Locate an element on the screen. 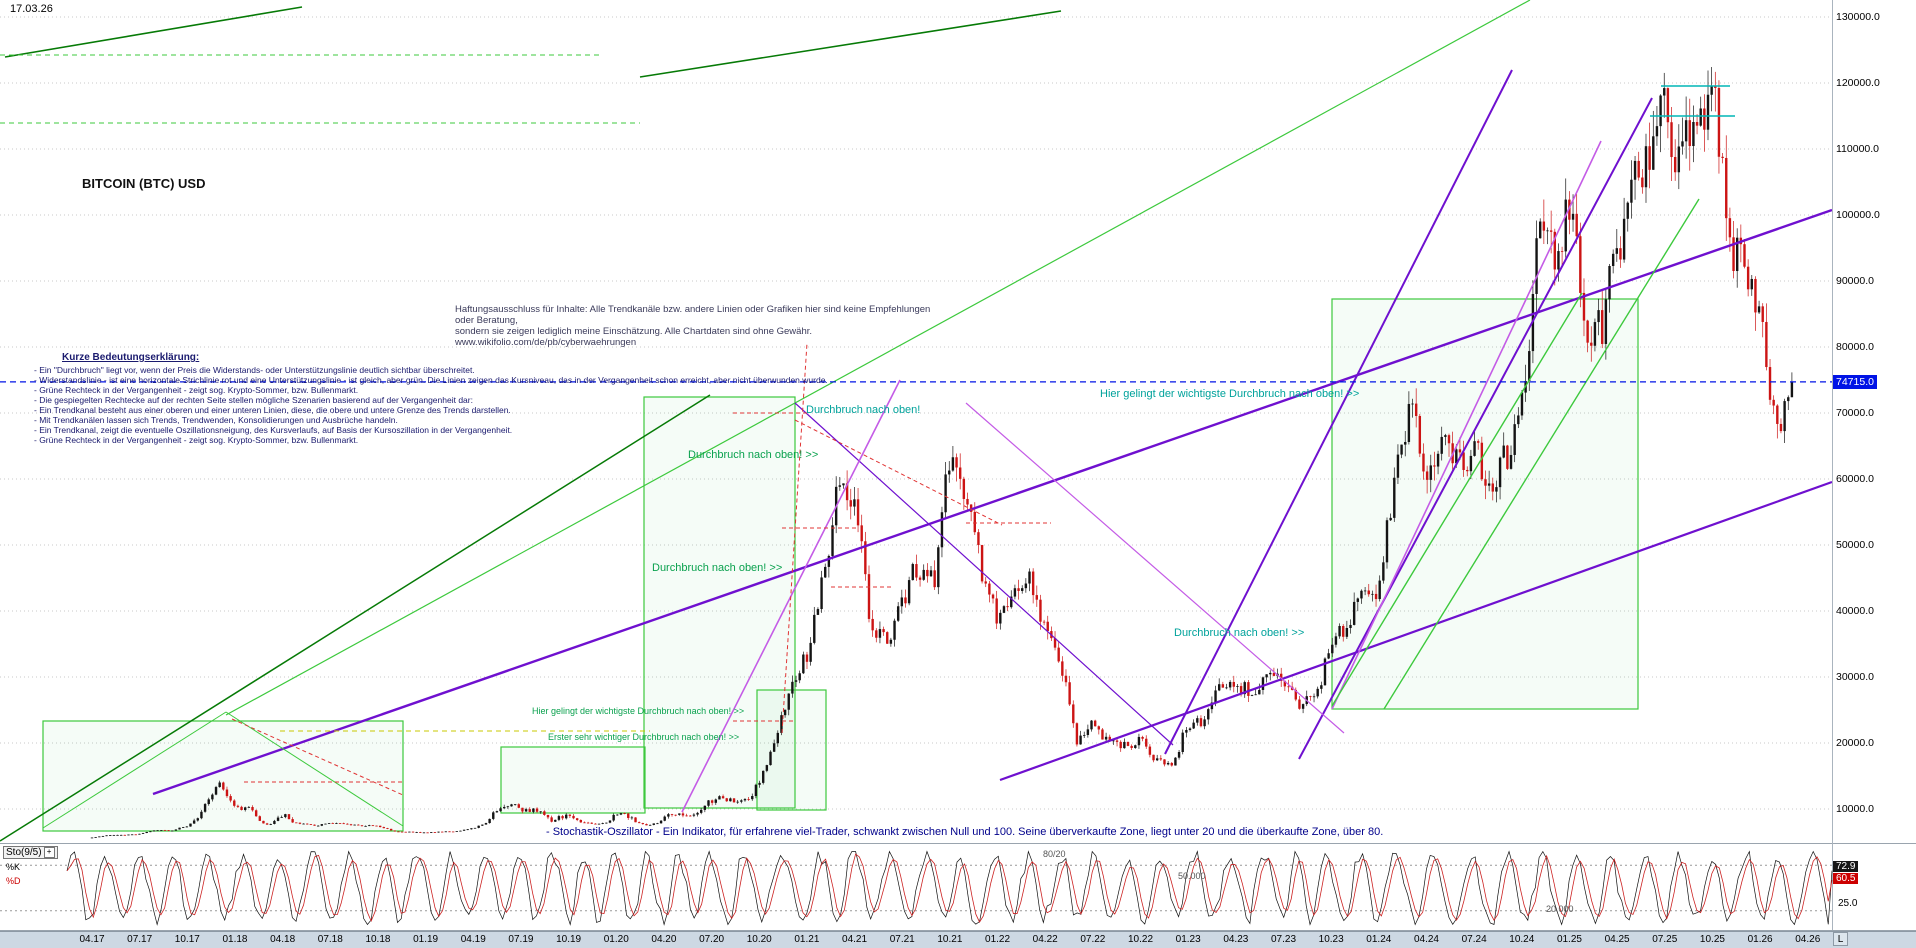 This screenshot has width=1916, height=948. x-axis-label: 10.21 is located at coordinates (950, 939).